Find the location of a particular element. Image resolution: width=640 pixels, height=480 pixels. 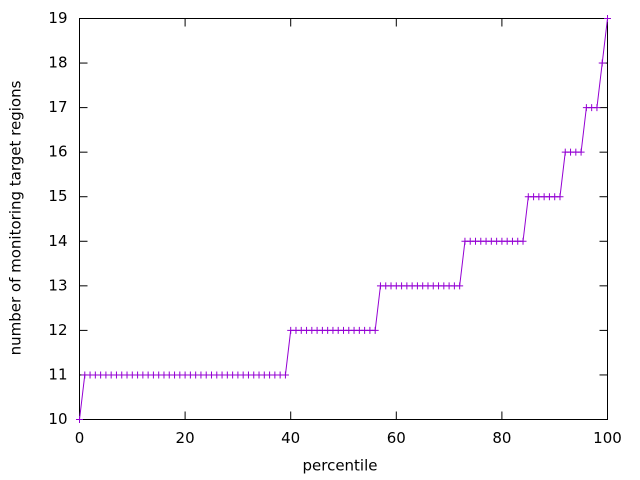

x-tick-label: 80 is located at coordinates (501, 438).